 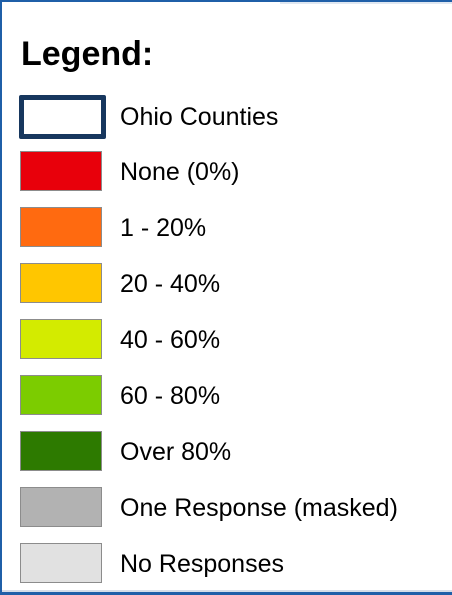 I want to click on color-swatch-no-responses, so click(x=61, y=563).